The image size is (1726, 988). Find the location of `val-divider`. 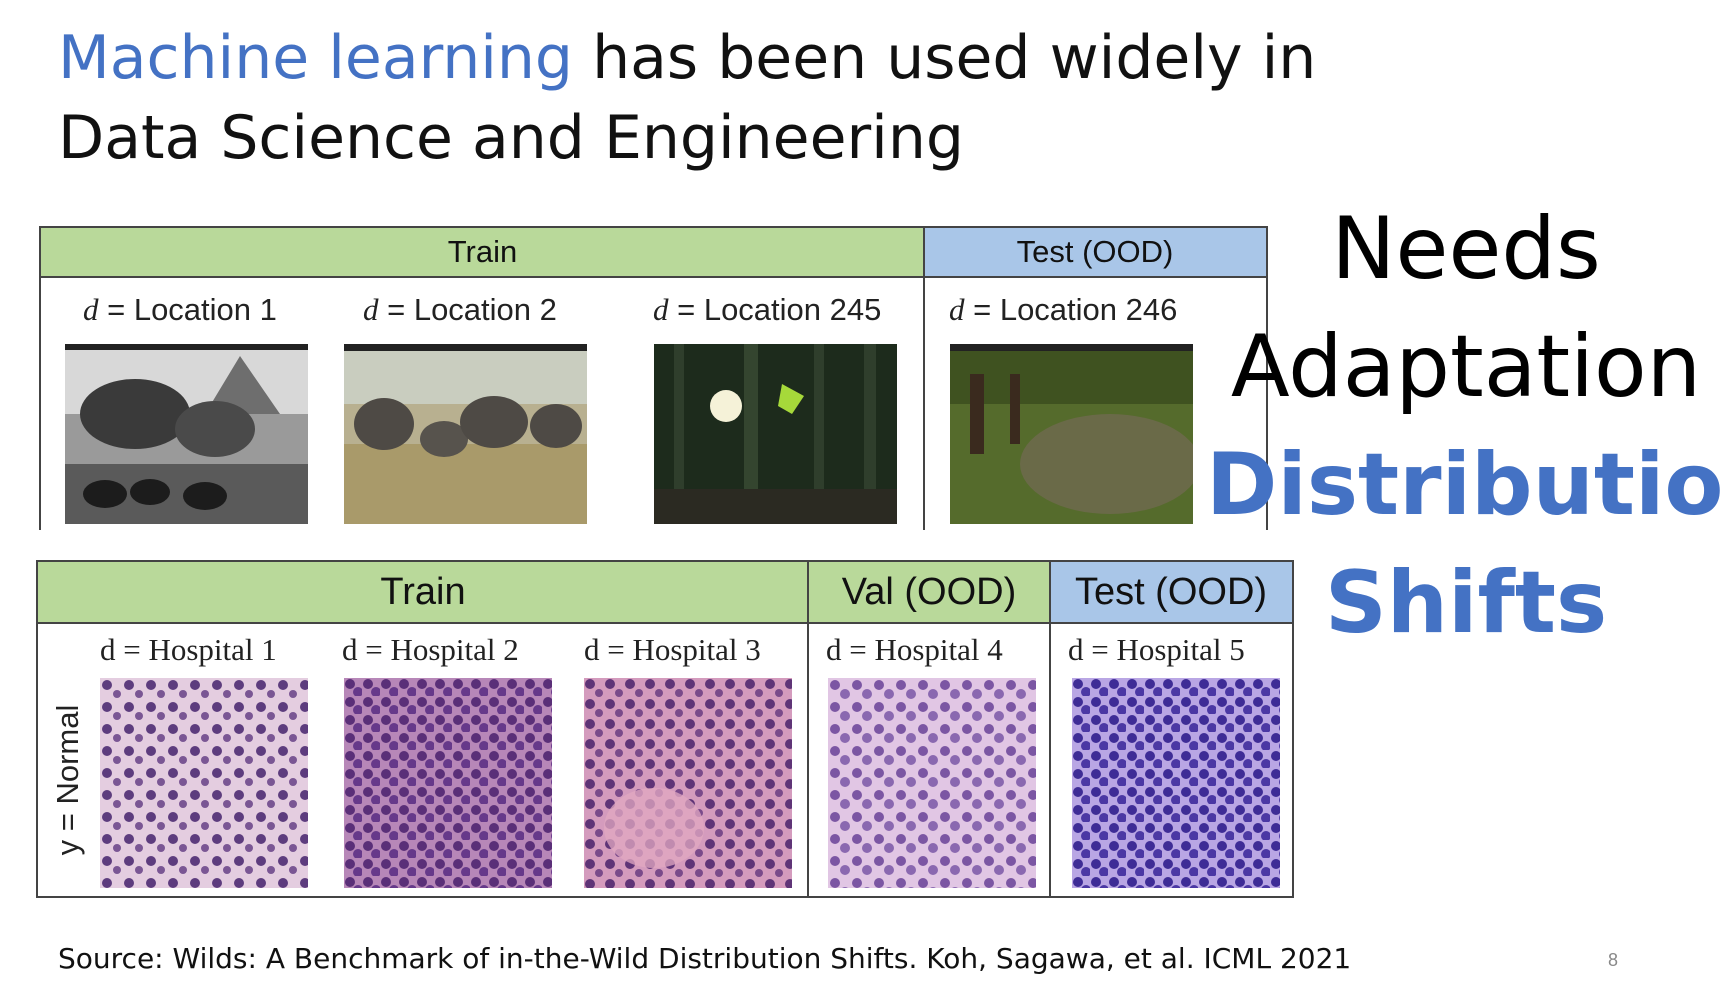

val-divider is located at coordinates (808, 728).